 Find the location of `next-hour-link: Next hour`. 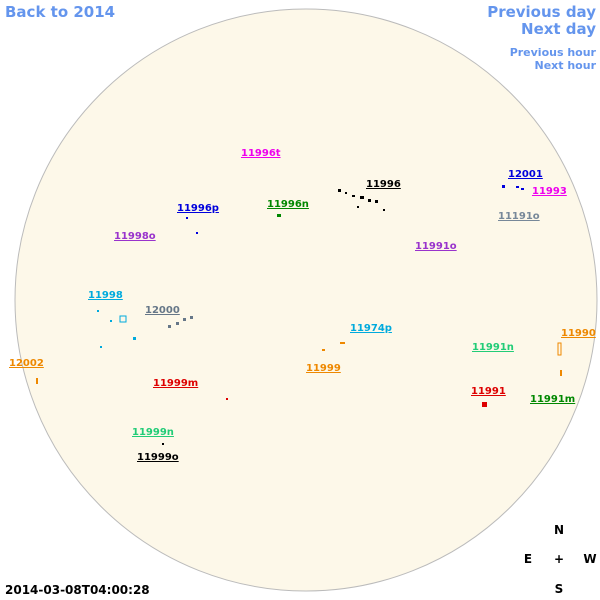

next-hour-link: Next hour is located at coordinates (566, 65).